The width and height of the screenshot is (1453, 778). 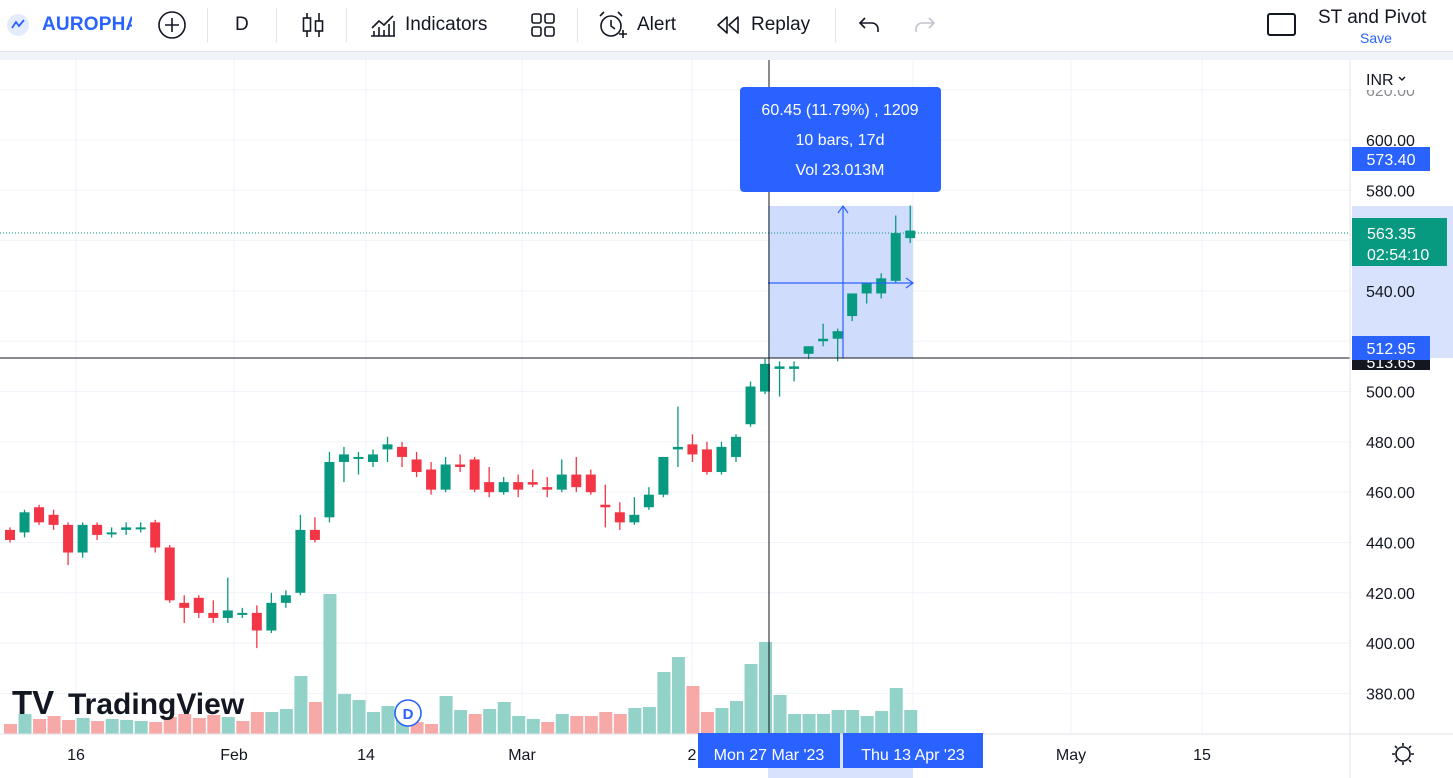 I want to click on time-tick: Mar, so click(x=522, y=755).